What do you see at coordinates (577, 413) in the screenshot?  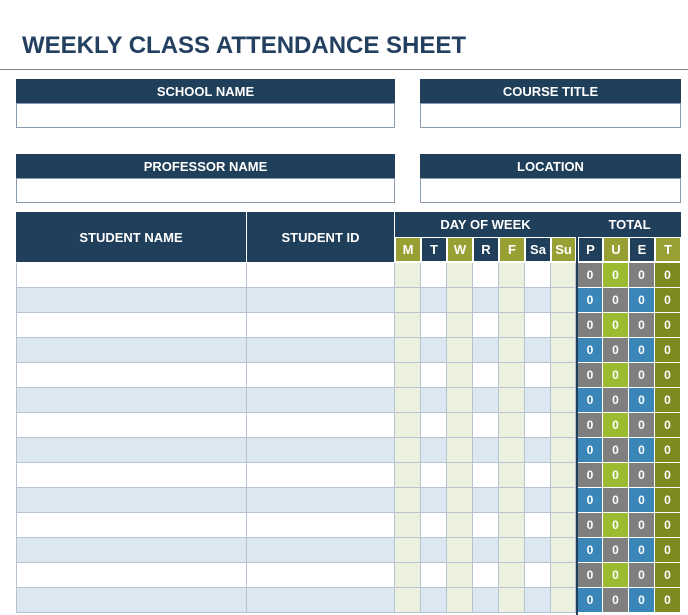 I see `separator` at bounding box center [577, 413].